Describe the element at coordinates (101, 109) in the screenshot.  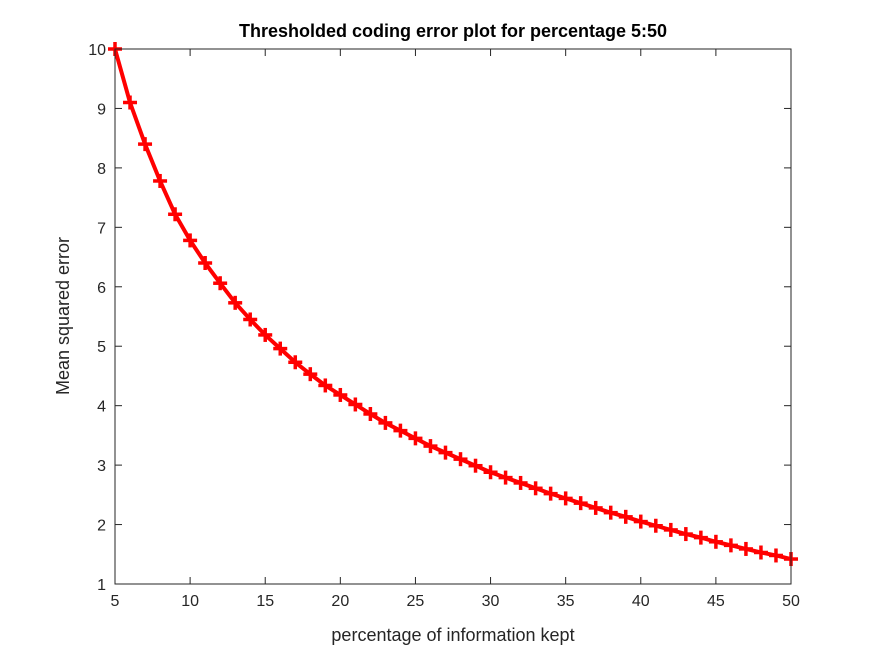
I see `y-tick-label: 9` at that location.